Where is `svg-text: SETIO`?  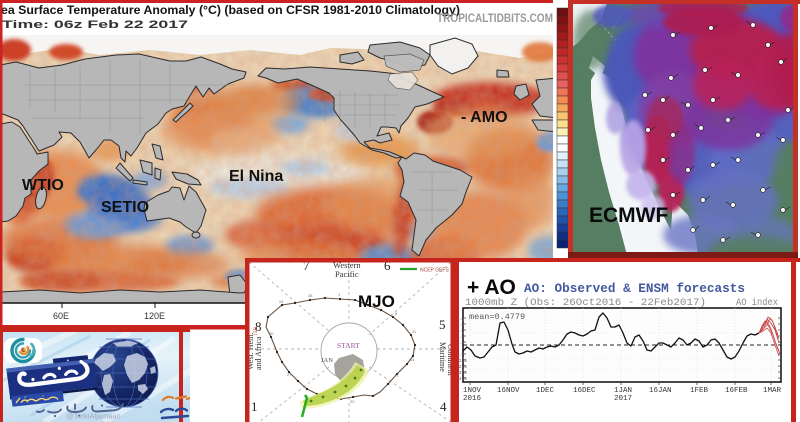 svg-text: SETIO is located at coordinates (125, 207).